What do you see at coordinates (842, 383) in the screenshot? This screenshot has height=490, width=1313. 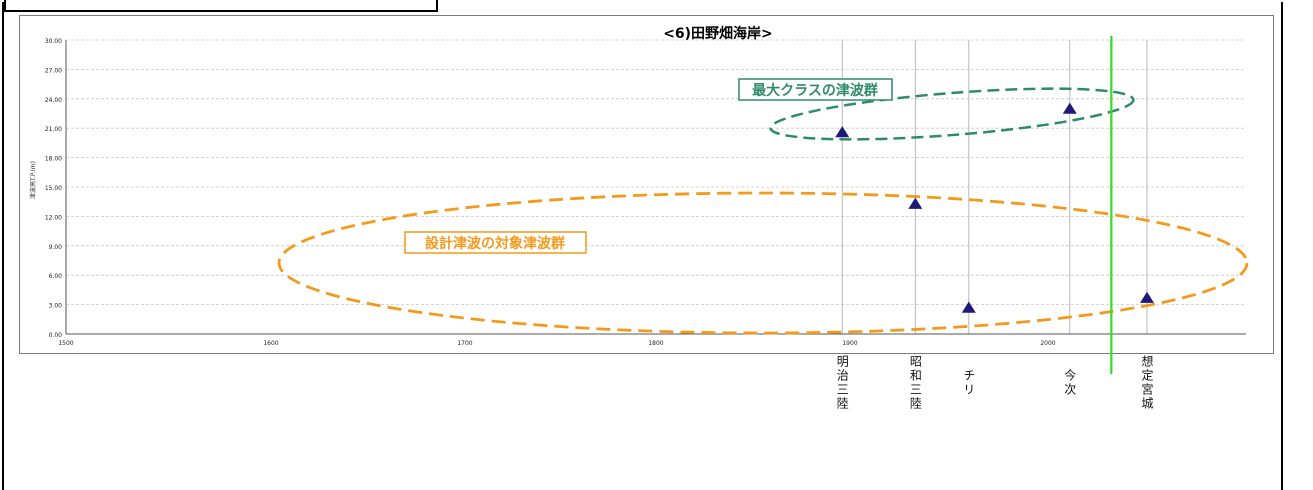 I see `event-label: 明治三陸` at bounding box center [842, 383].